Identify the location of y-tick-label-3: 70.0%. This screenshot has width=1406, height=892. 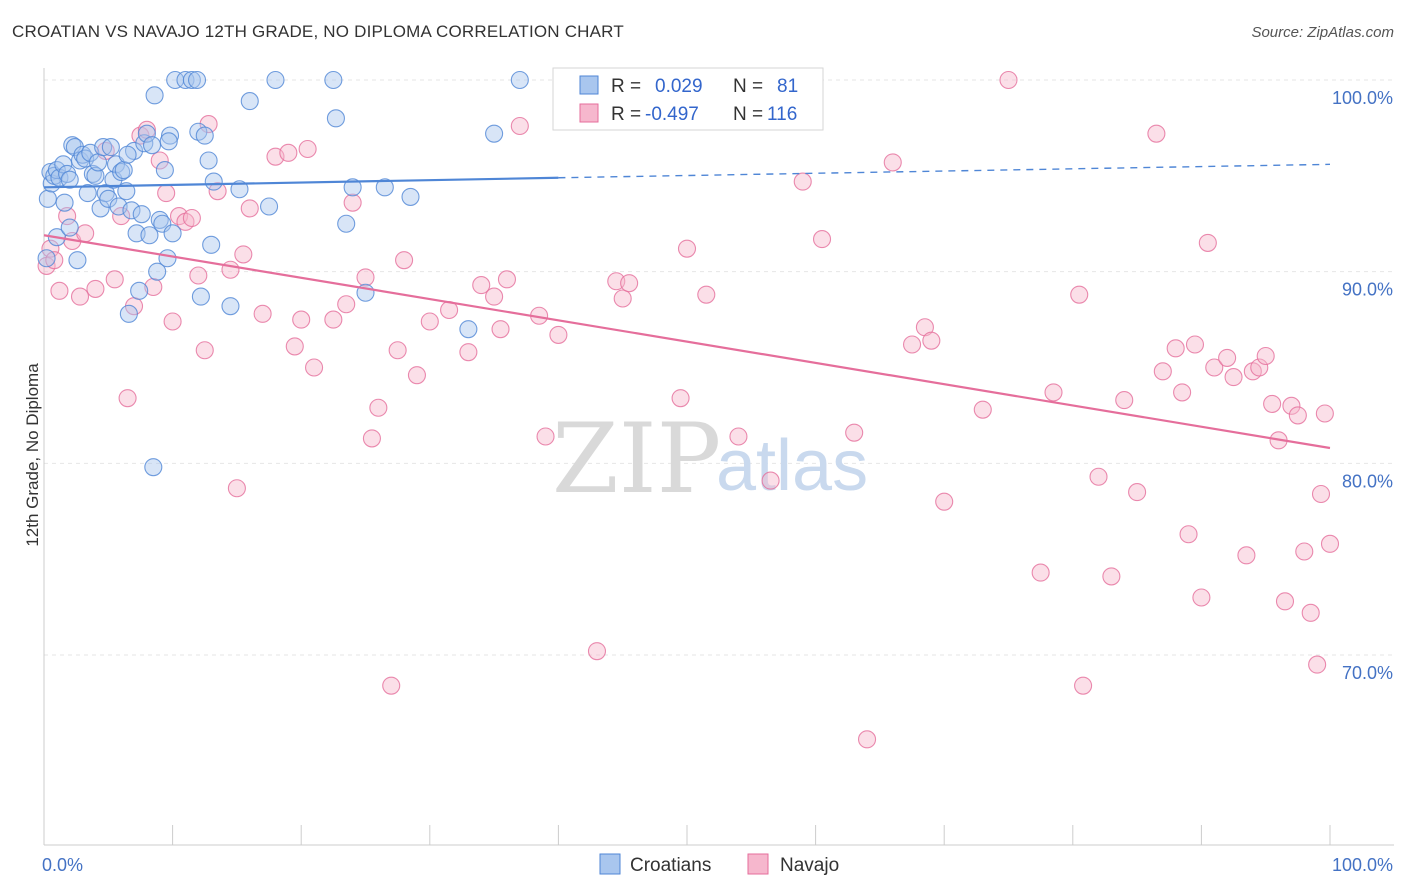
(1367, 673).